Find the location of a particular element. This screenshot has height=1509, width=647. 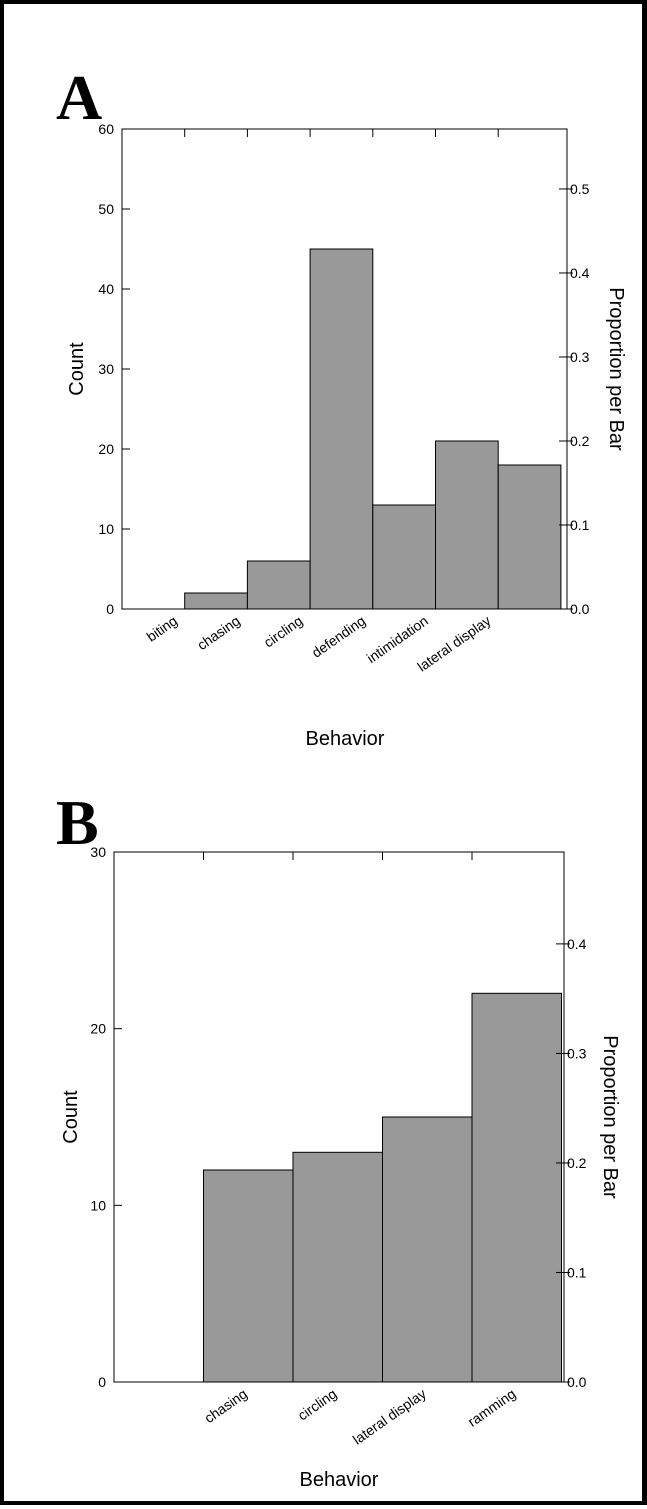

panel-label-b: B is located at coordinates (77, 822).